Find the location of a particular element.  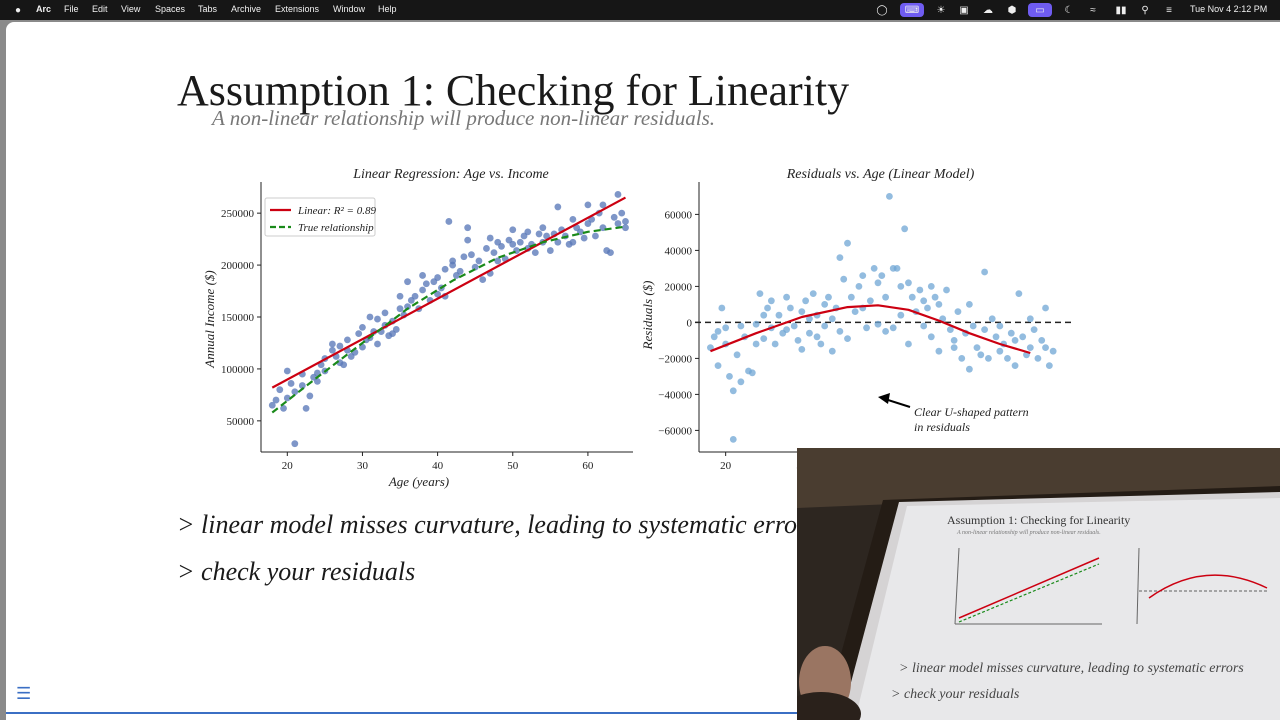

window-pill is located at coordinates (1040, 10).